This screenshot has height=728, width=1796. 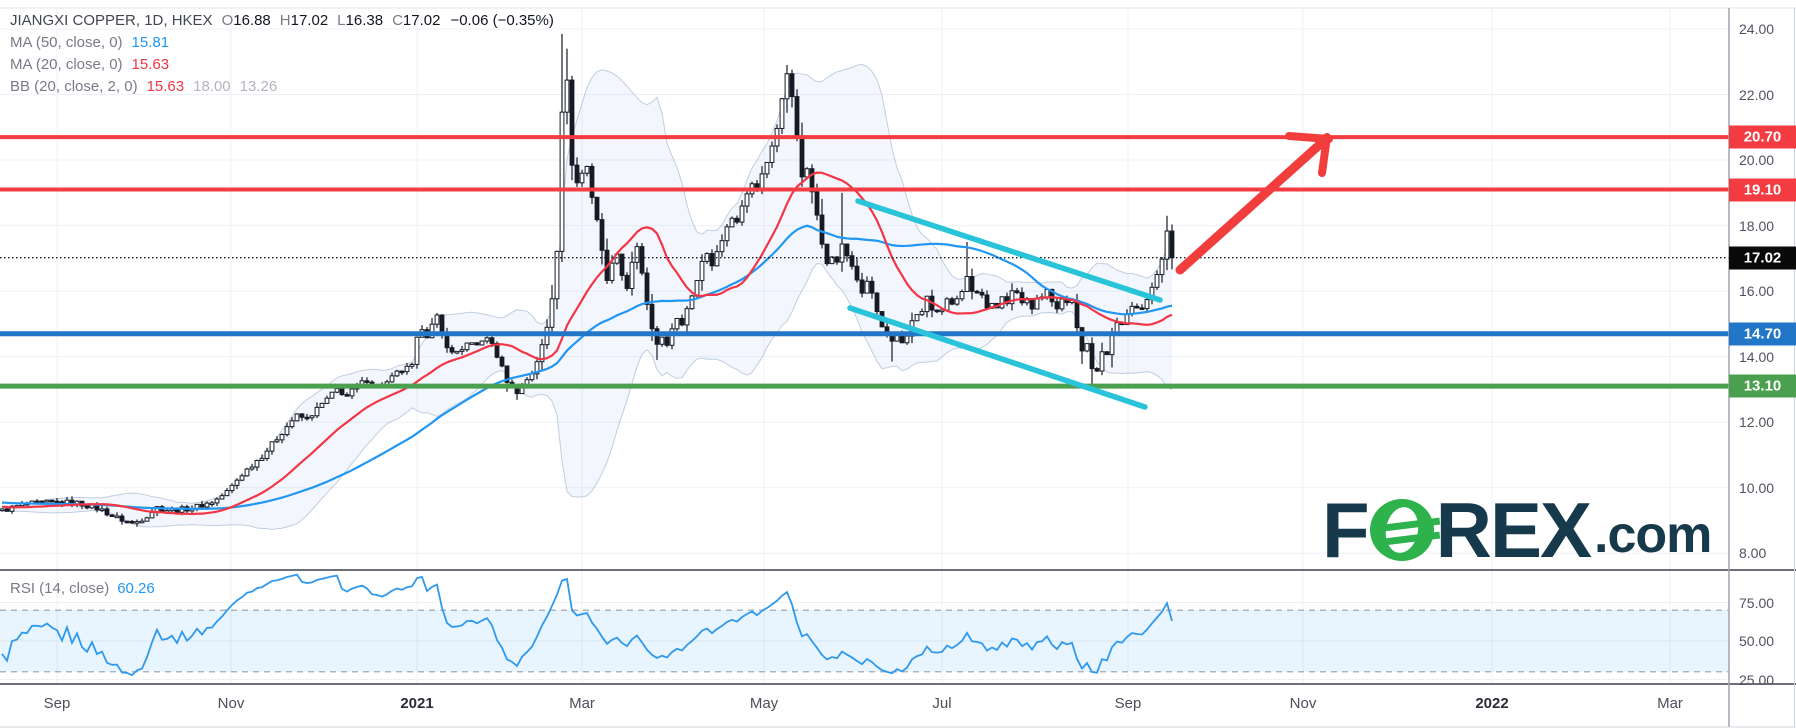 What do you see at coordinates (150, 64) in the screenshot?
I see `ma20-value: 15.63` at bounding box center [150, 64].